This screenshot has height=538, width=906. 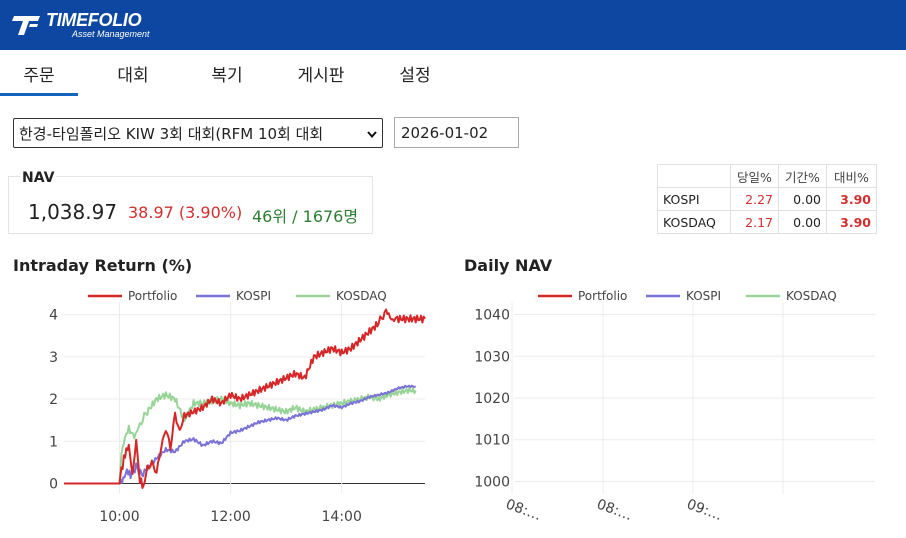 What do you see at coordinates (342, 517) in the screenshot?
I see `x-tick-label: 14:00` at bounding box center [342, 517].